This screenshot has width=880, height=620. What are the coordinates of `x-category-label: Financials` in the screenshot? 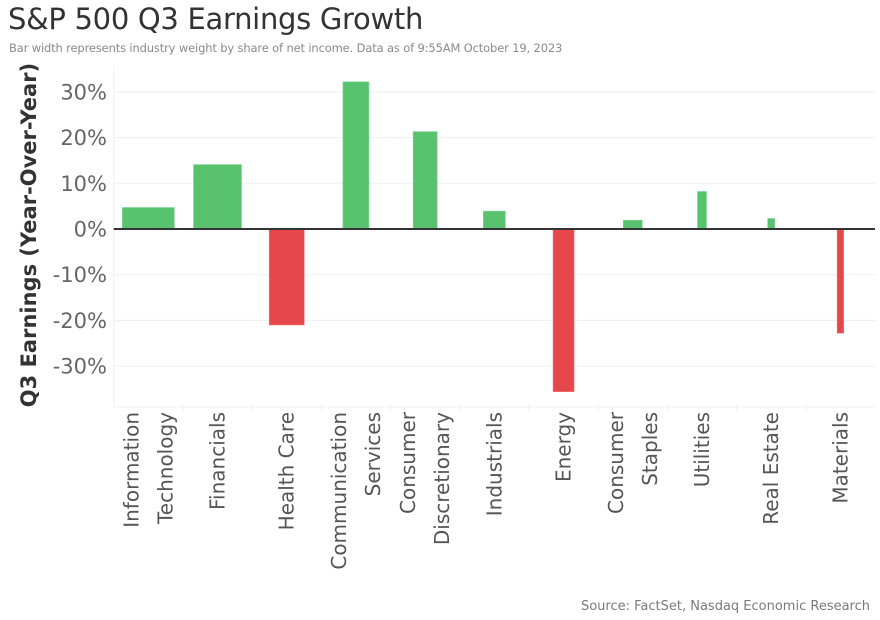 It's located at (218, 461).